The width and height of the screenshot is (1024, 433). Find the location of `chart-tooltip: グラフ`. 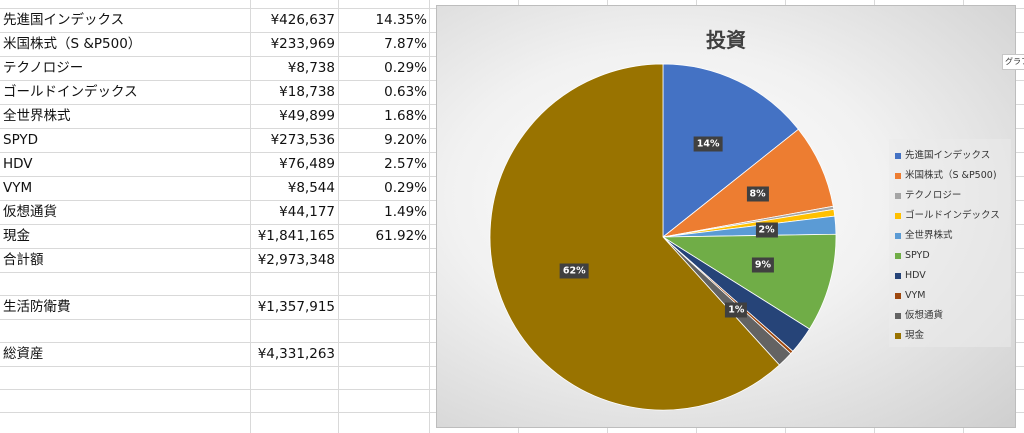

chart-tooltip: グラフ is located at coordinates (1013, 62).